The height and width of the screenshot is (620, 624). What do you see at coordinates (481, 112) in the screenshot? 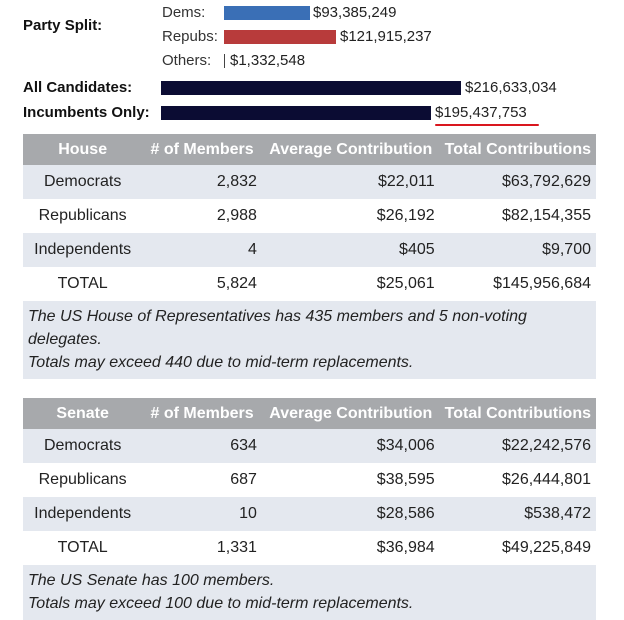
I see `incumbents-amount: $195,437,753` at bounding box center [481, 112].